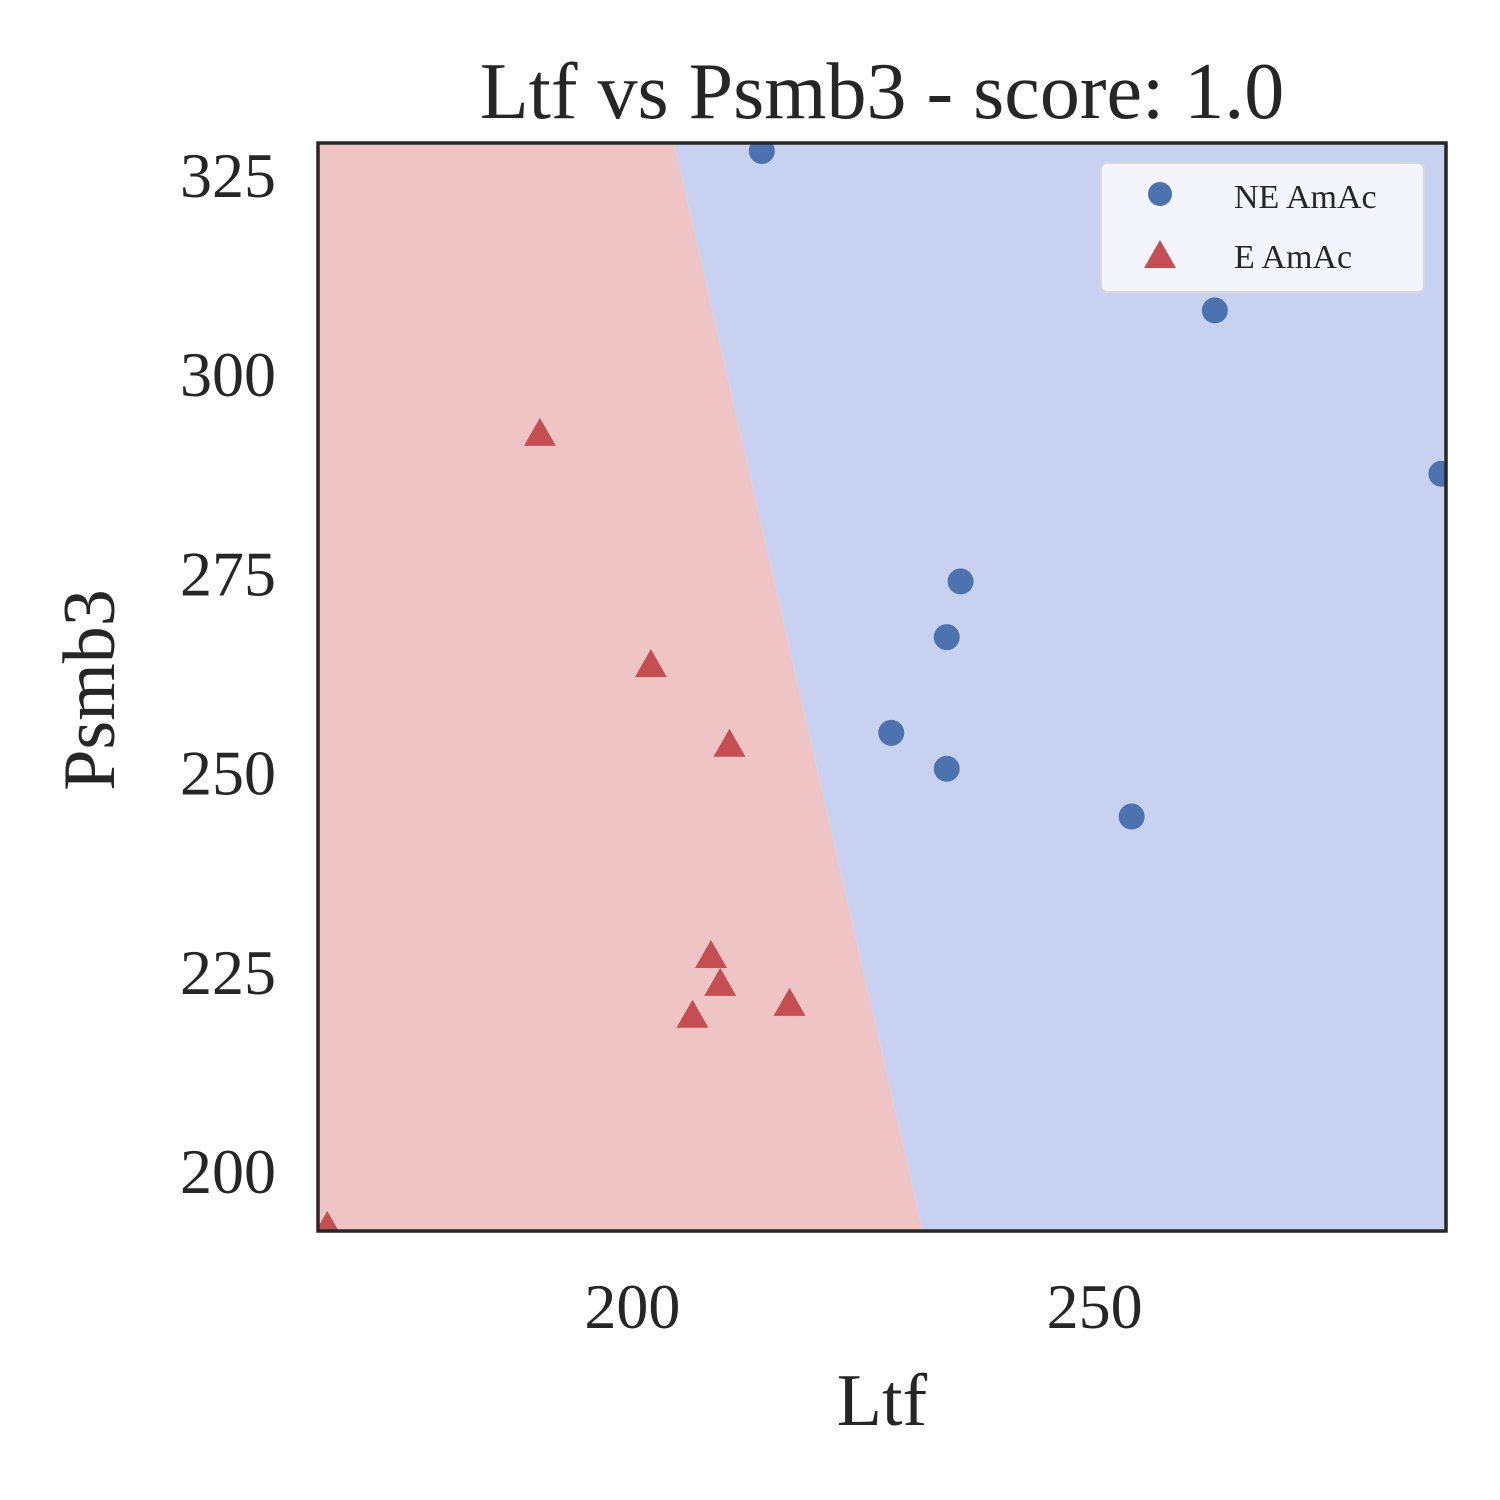 Image resolution: width=1500 pixels, height=1500 pixels. Describe the element at coordinates (228, 673) in the screenshot. I see `y-axis-ticks: 200 225 250 275 300 325` at that location.